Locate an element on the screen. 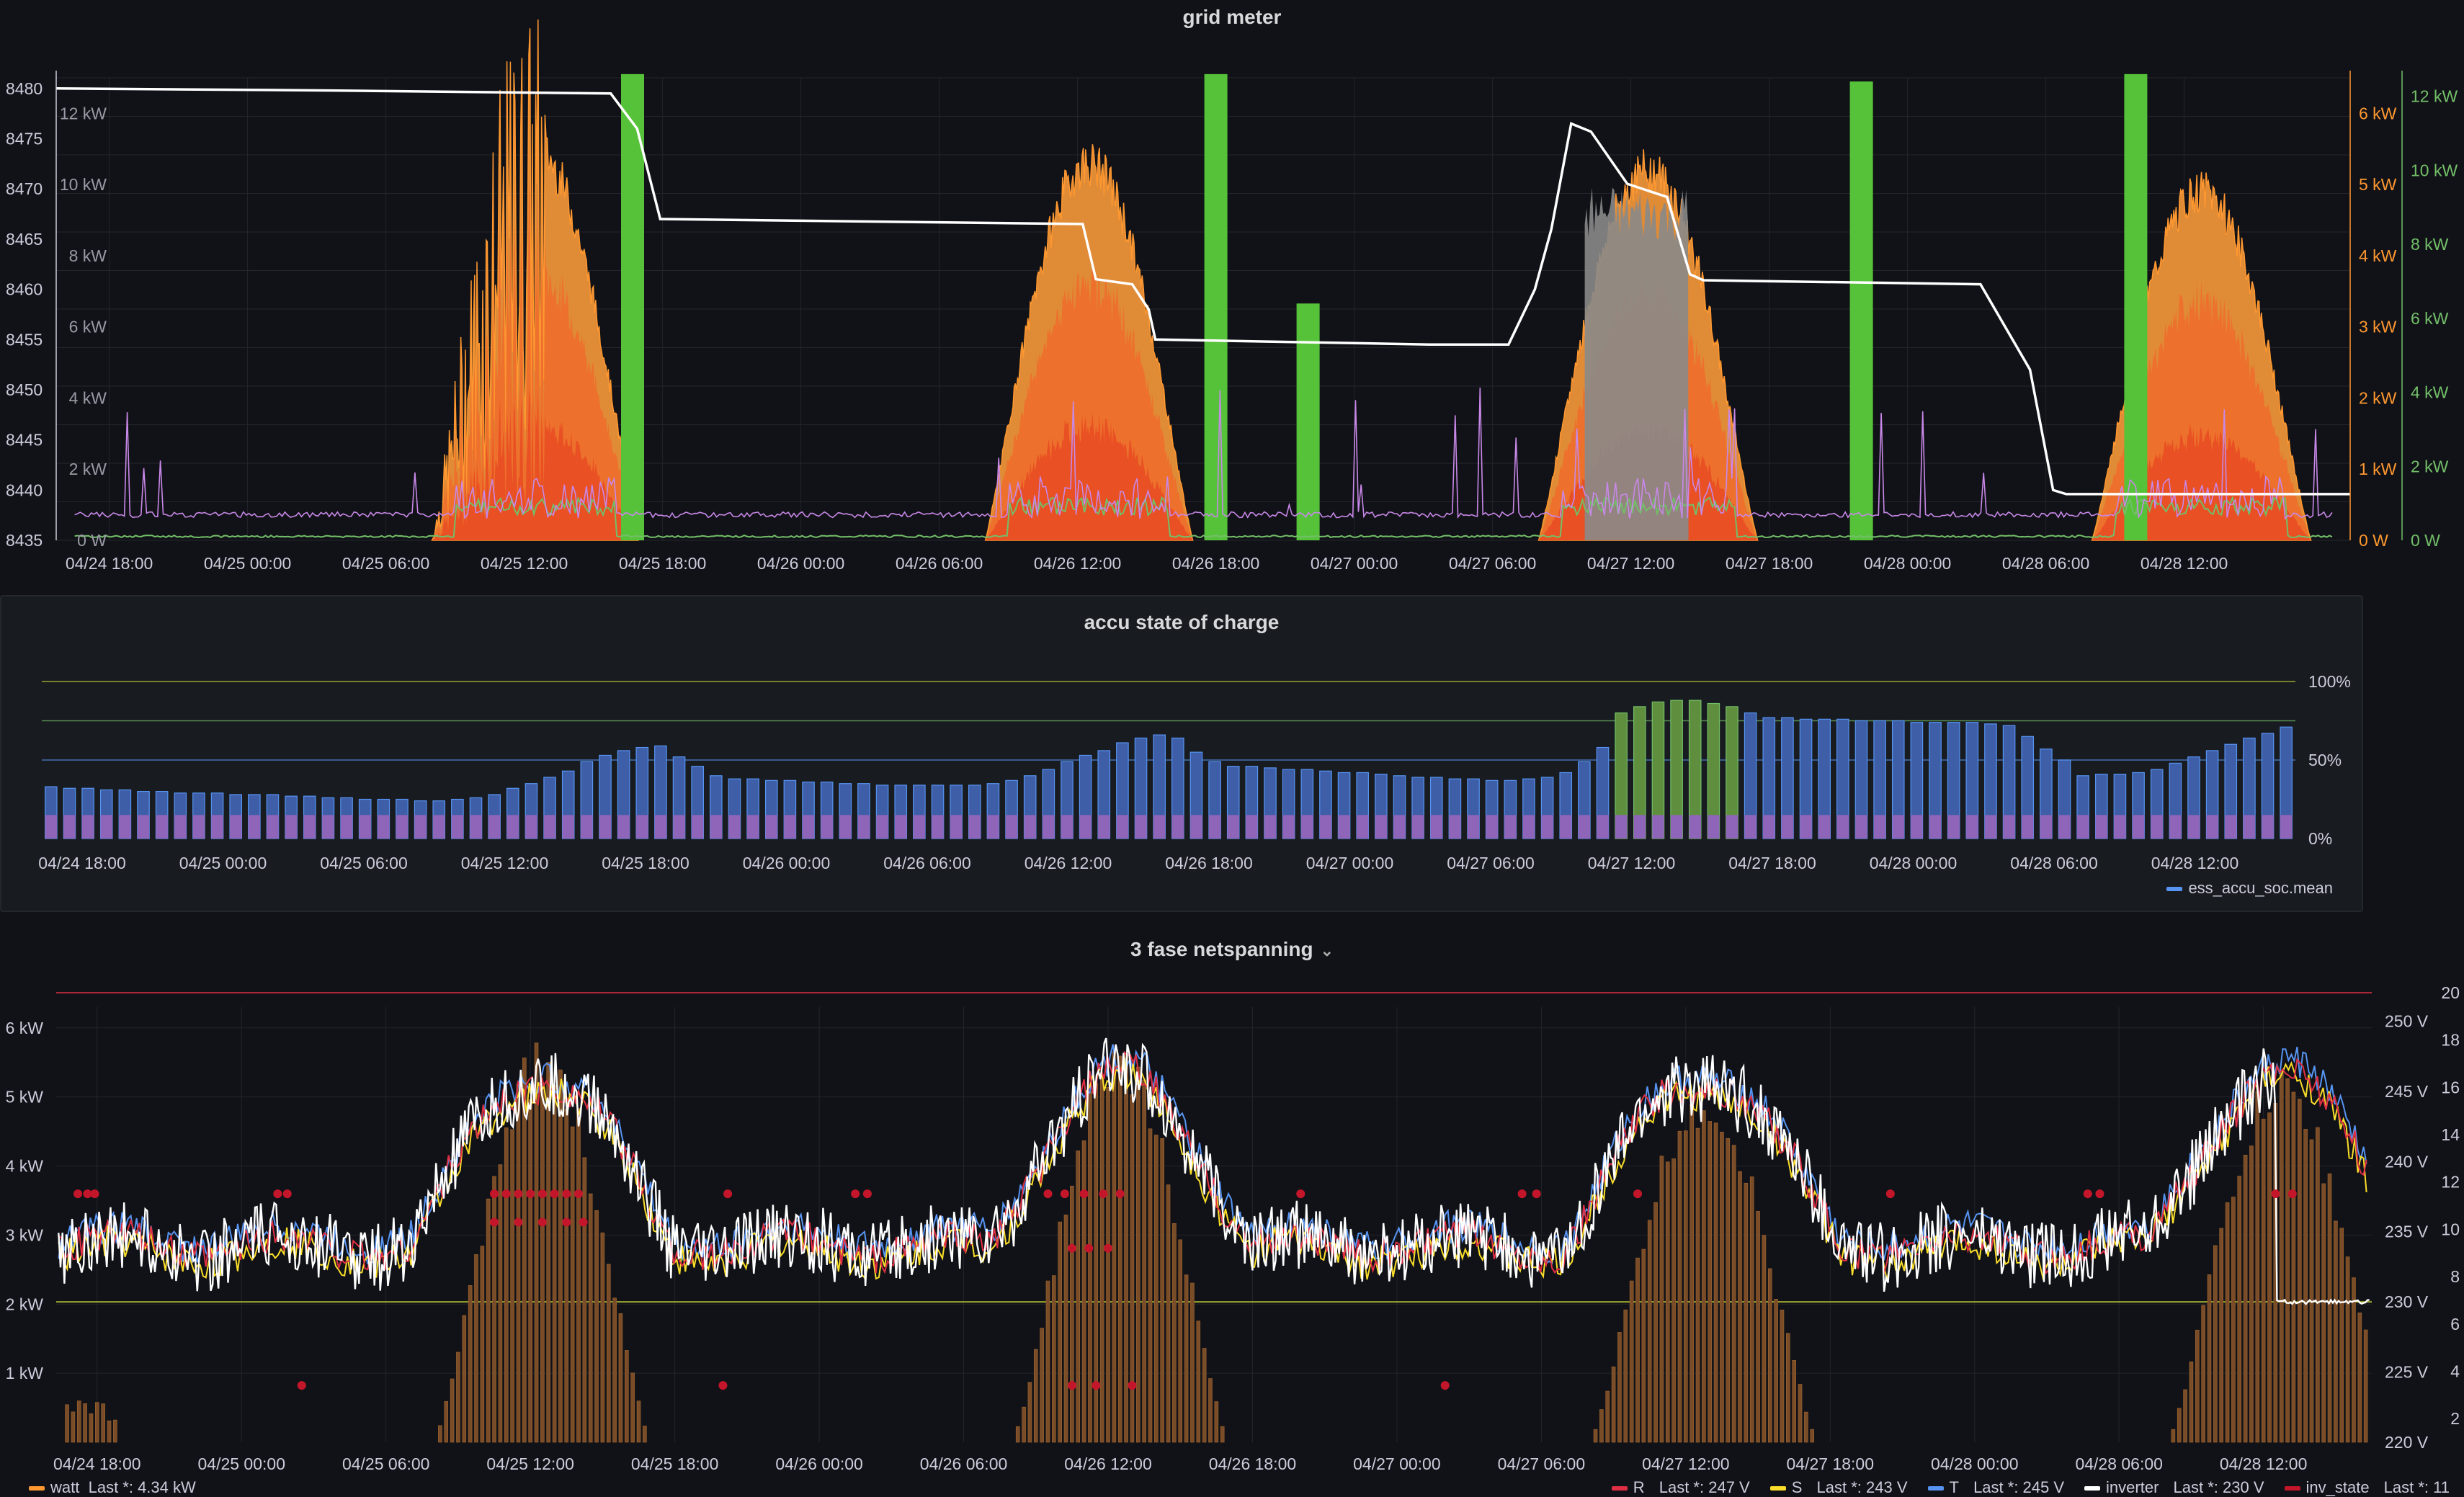 The height and width of the screenshot is (1497, 2464). chevron-down-icon: ⌄ is located at coordinates (1327, 951).